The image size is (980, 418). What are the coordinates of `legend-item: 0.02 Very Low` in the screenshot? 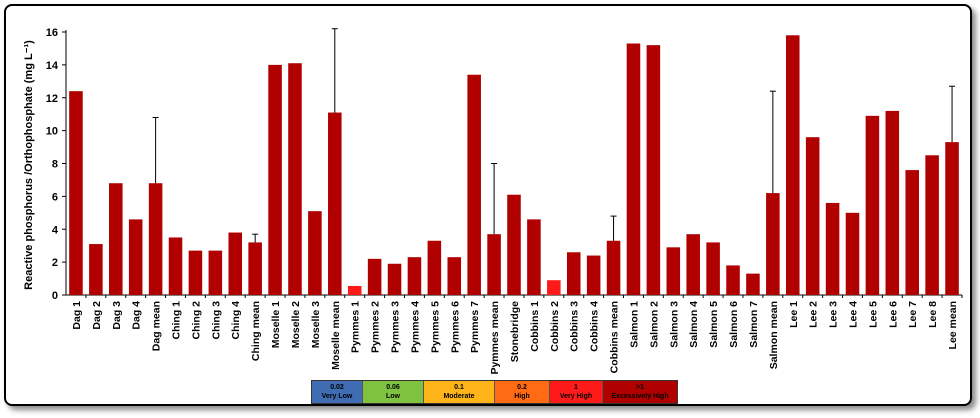 It's located at (337, 392).